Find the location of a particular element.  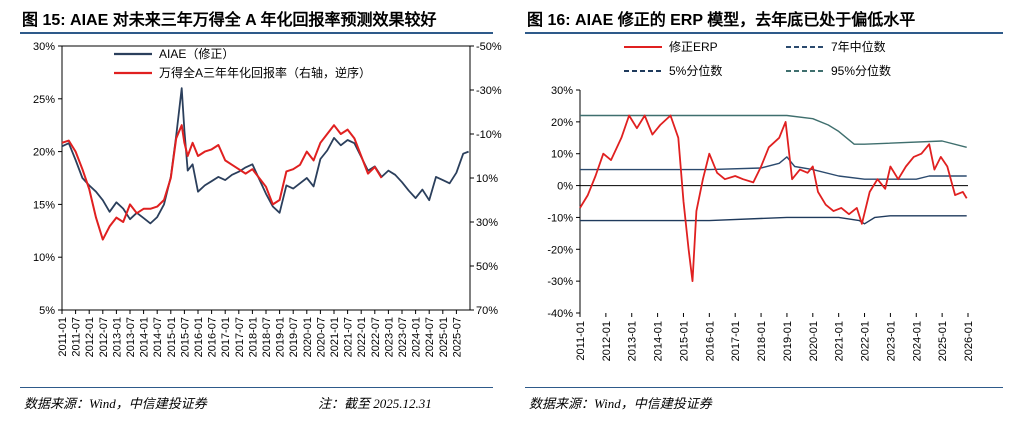

chart1-x-tick-label: 2021-01 is located at coordinates (335, 337).